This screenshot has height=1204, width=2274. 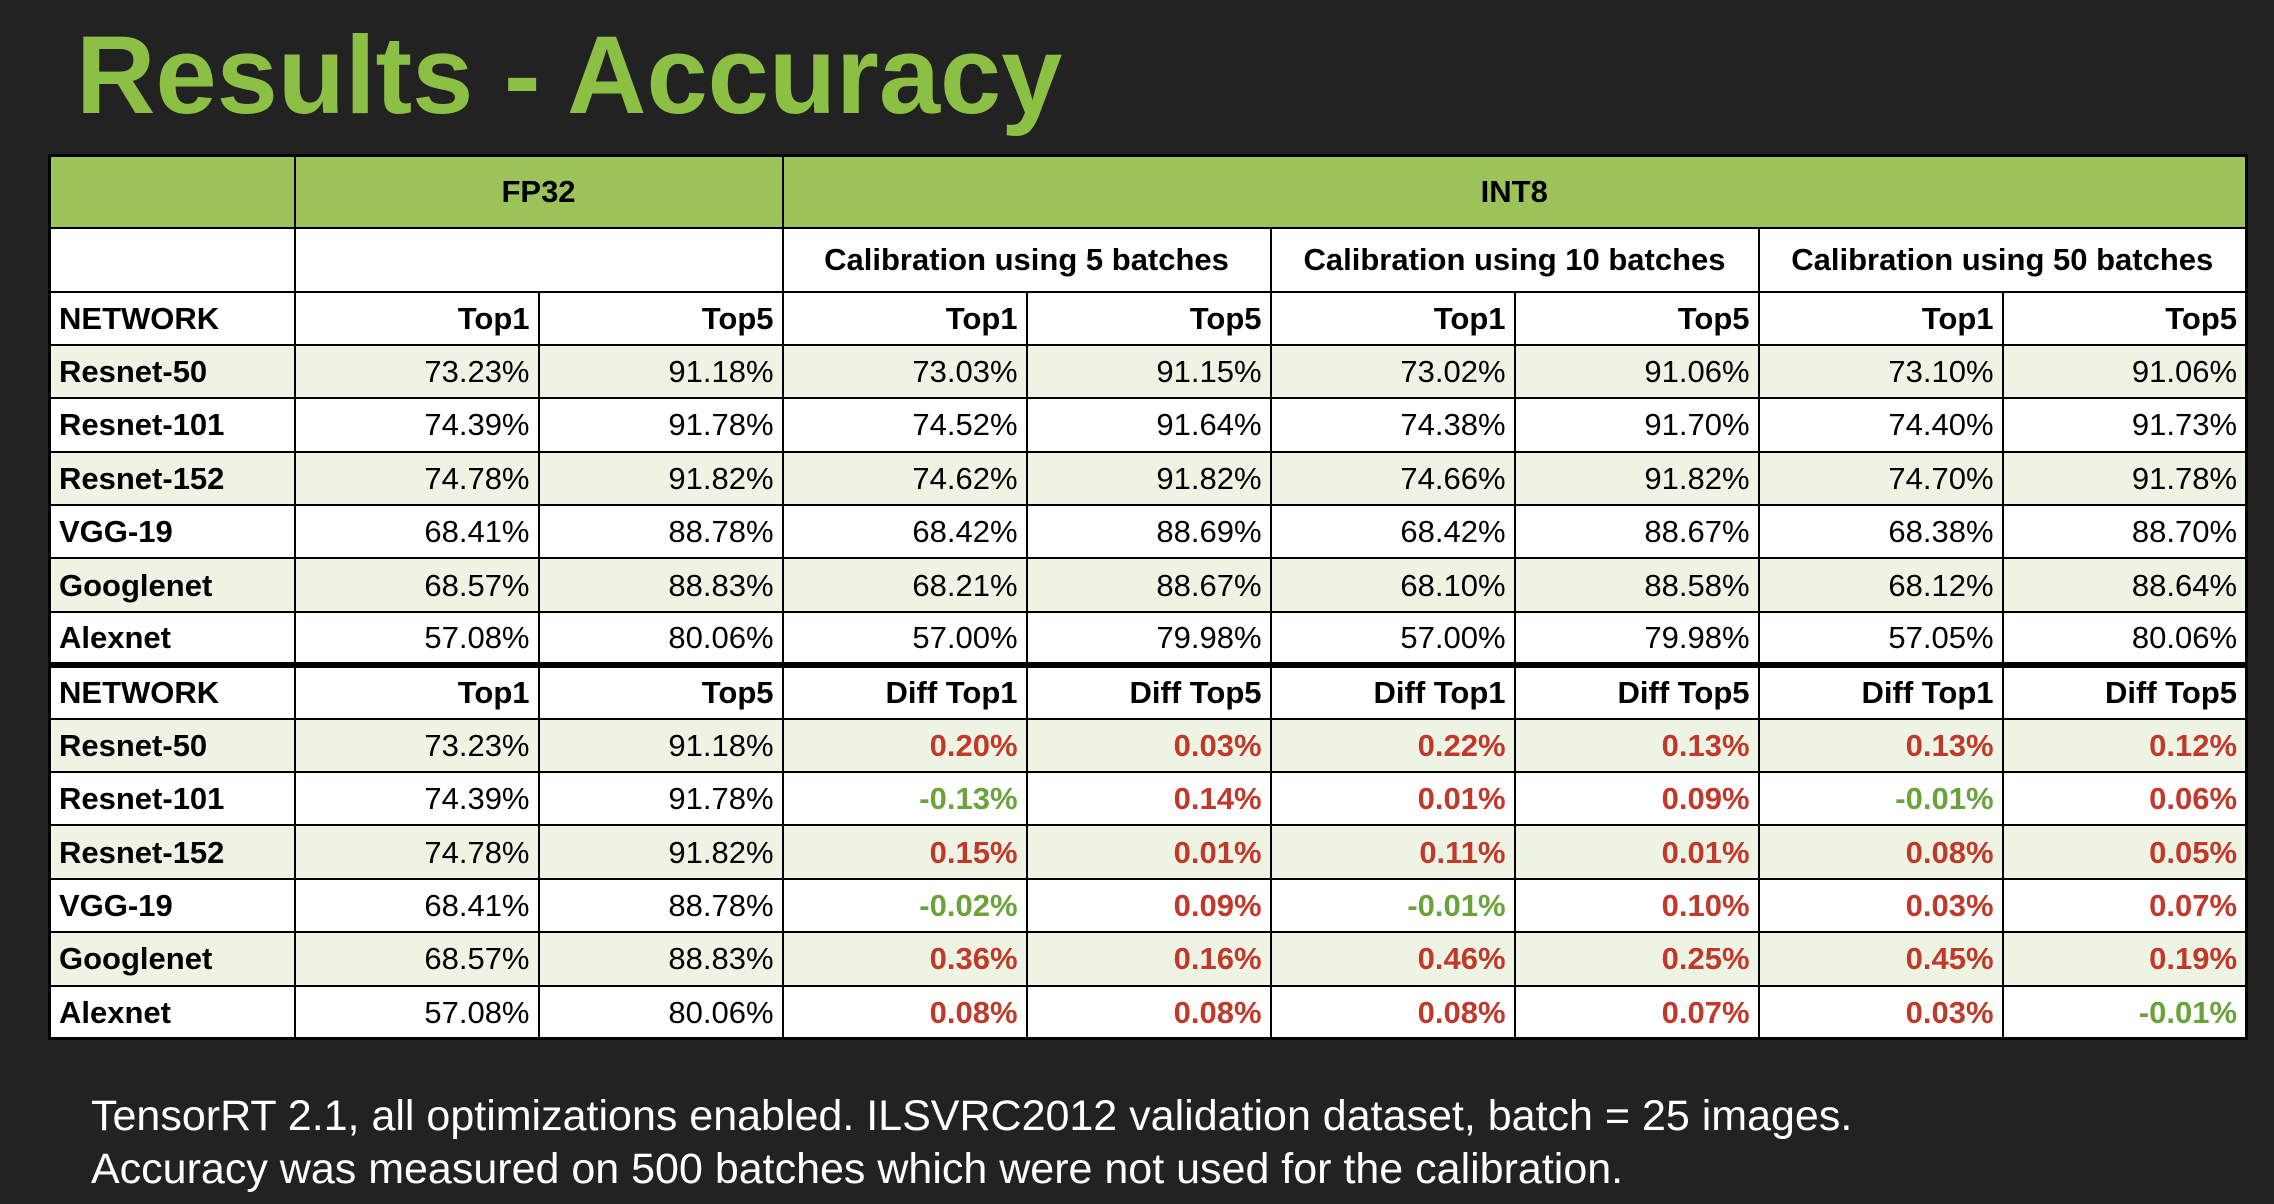 I want to click on diff-value-cell: 0.07%, so click(x=2124, y=905).